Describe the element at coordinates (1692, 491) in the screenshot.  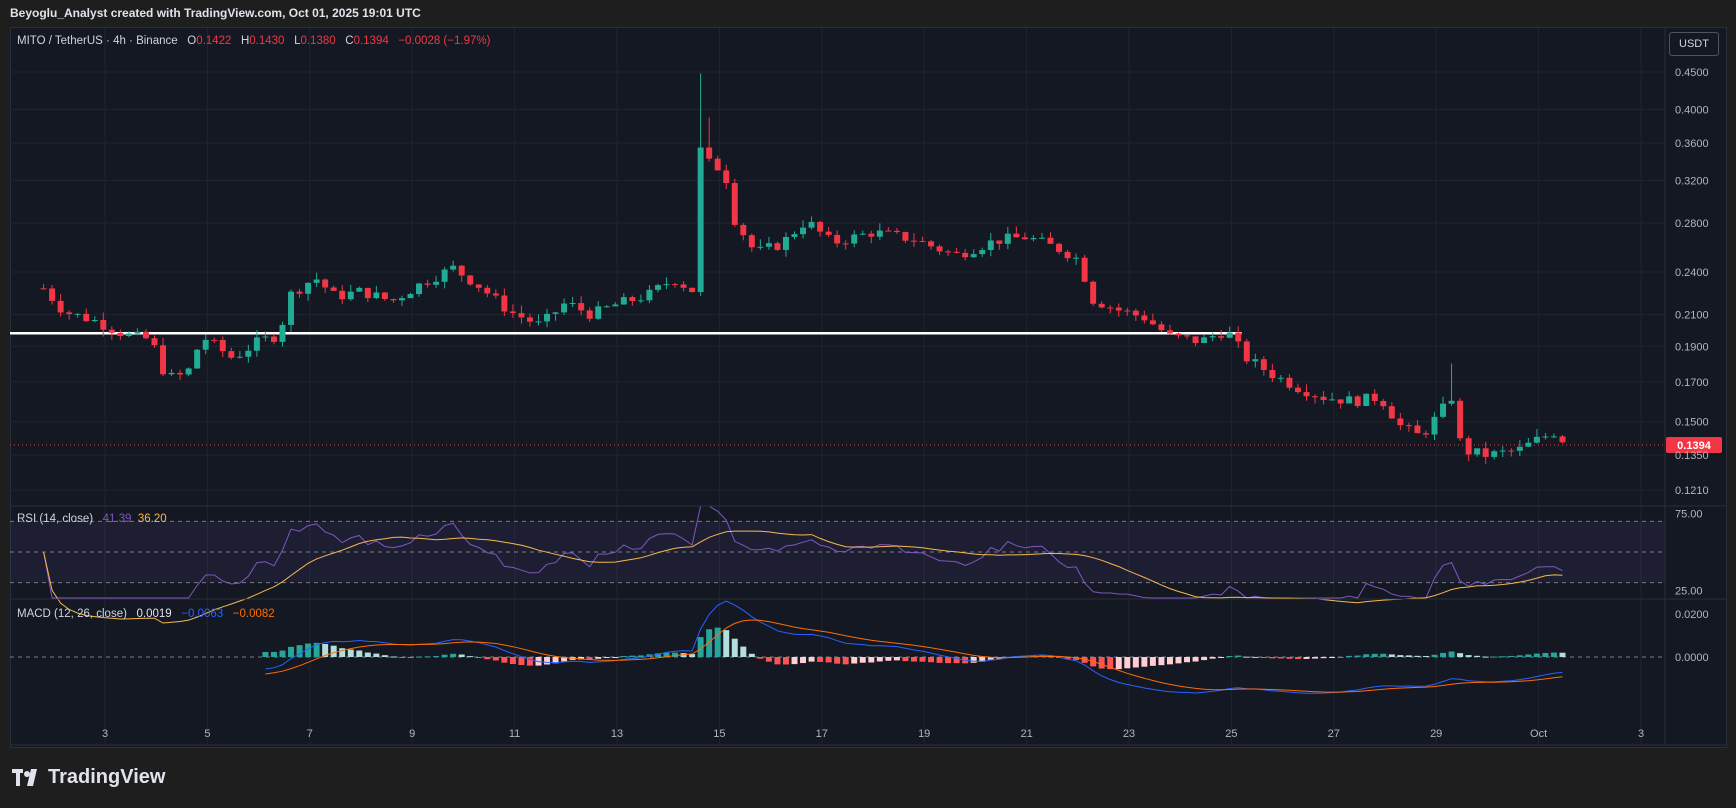
I see `price-tick-label: 0.1210` at that location.